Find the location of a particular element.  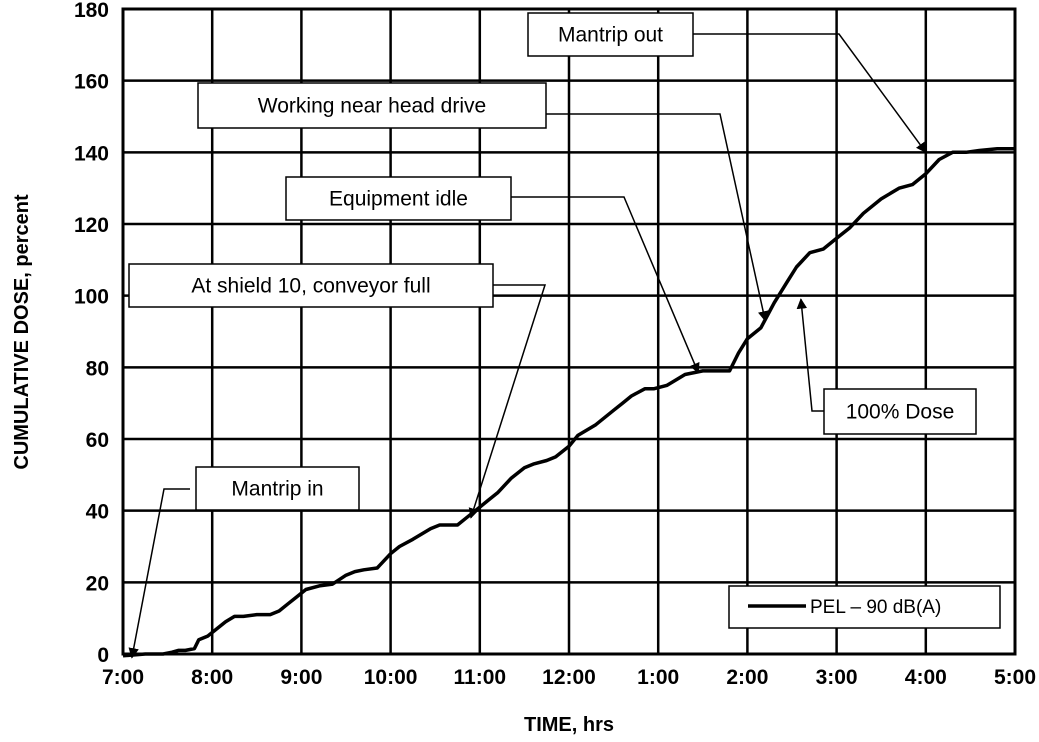

y-tick-label: 60 is located at coordinates (97, 440).